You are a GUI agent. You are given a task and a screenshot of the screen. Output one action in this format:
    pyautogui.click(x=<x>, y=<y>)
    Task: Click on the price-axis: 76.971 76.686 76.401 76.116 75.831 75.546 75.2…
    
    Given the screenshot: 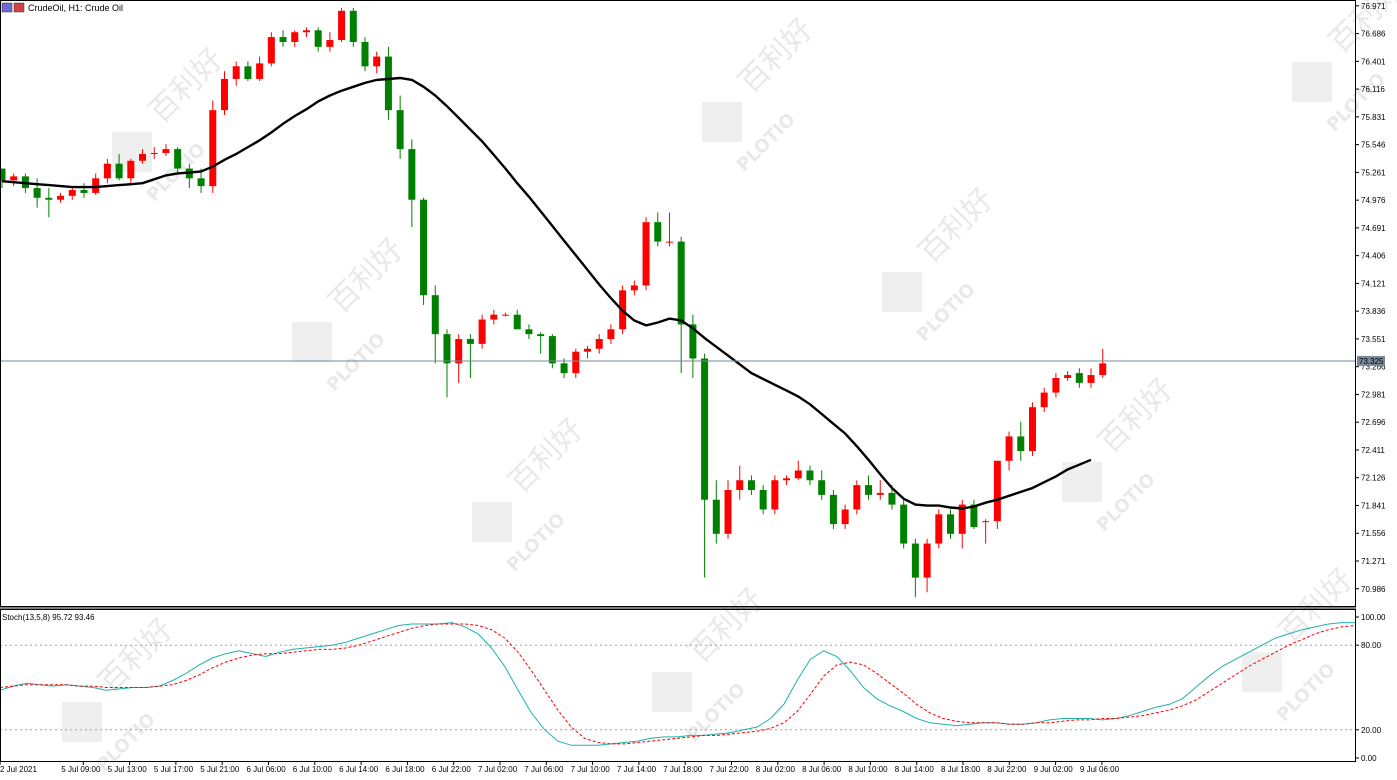 What is the action you would take?
    pyautogui.click(x=1370, y=298)
    